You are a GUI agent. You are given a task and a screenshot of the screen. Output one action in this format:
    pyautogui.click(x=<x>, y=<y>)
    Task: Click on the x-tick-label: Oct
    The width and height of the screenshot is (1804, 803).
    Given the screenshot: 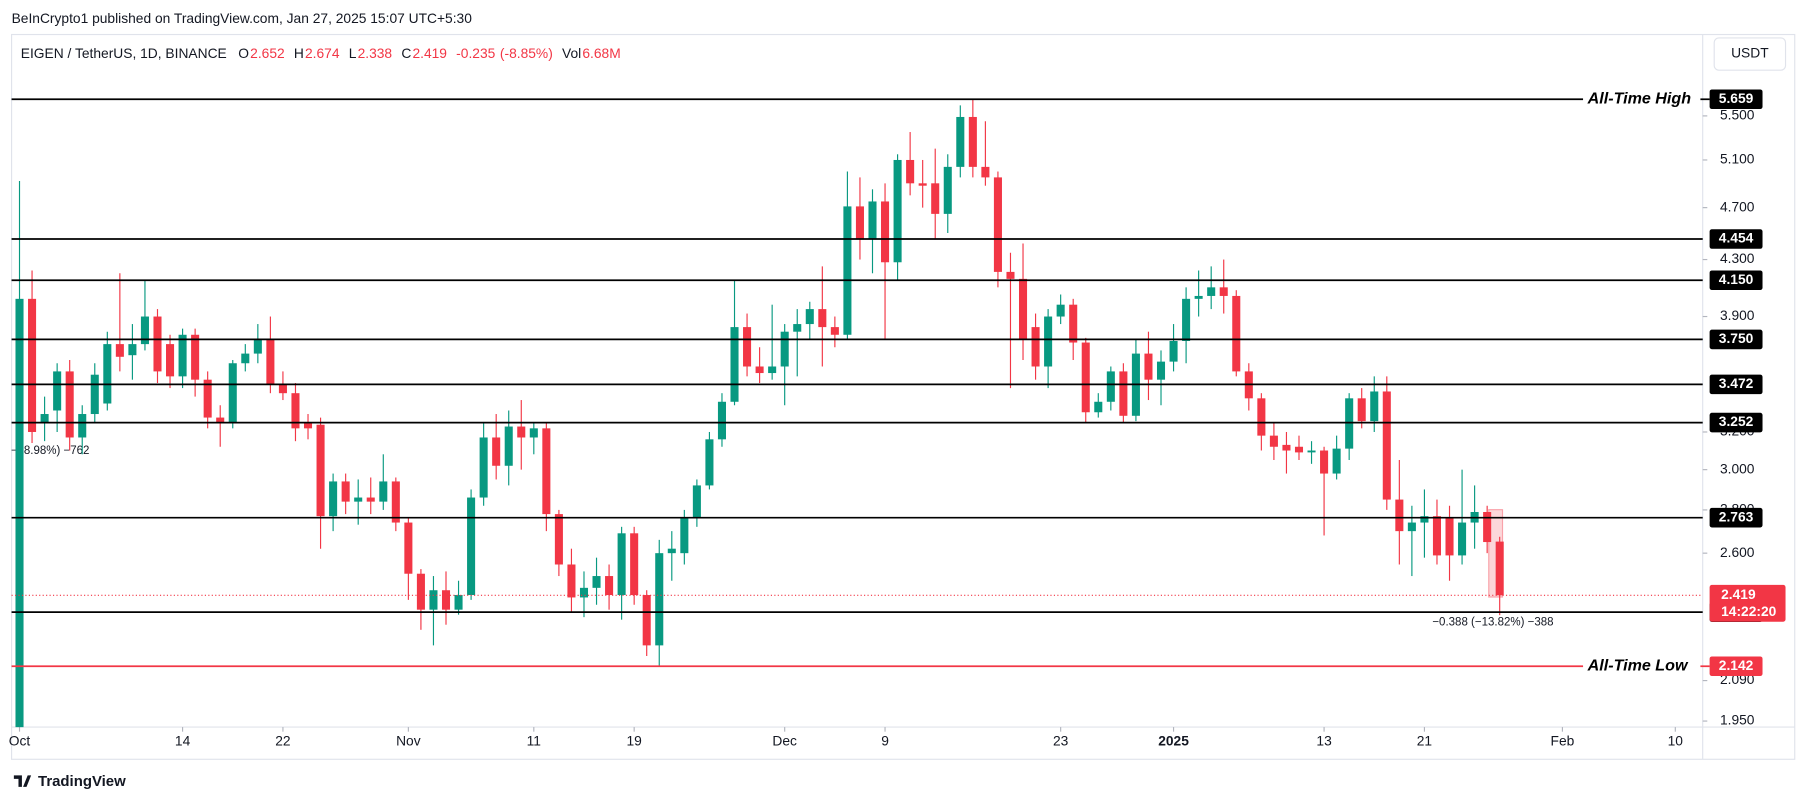 What is the action you would take?
    pyautogui.click(x=20, y=741)
    